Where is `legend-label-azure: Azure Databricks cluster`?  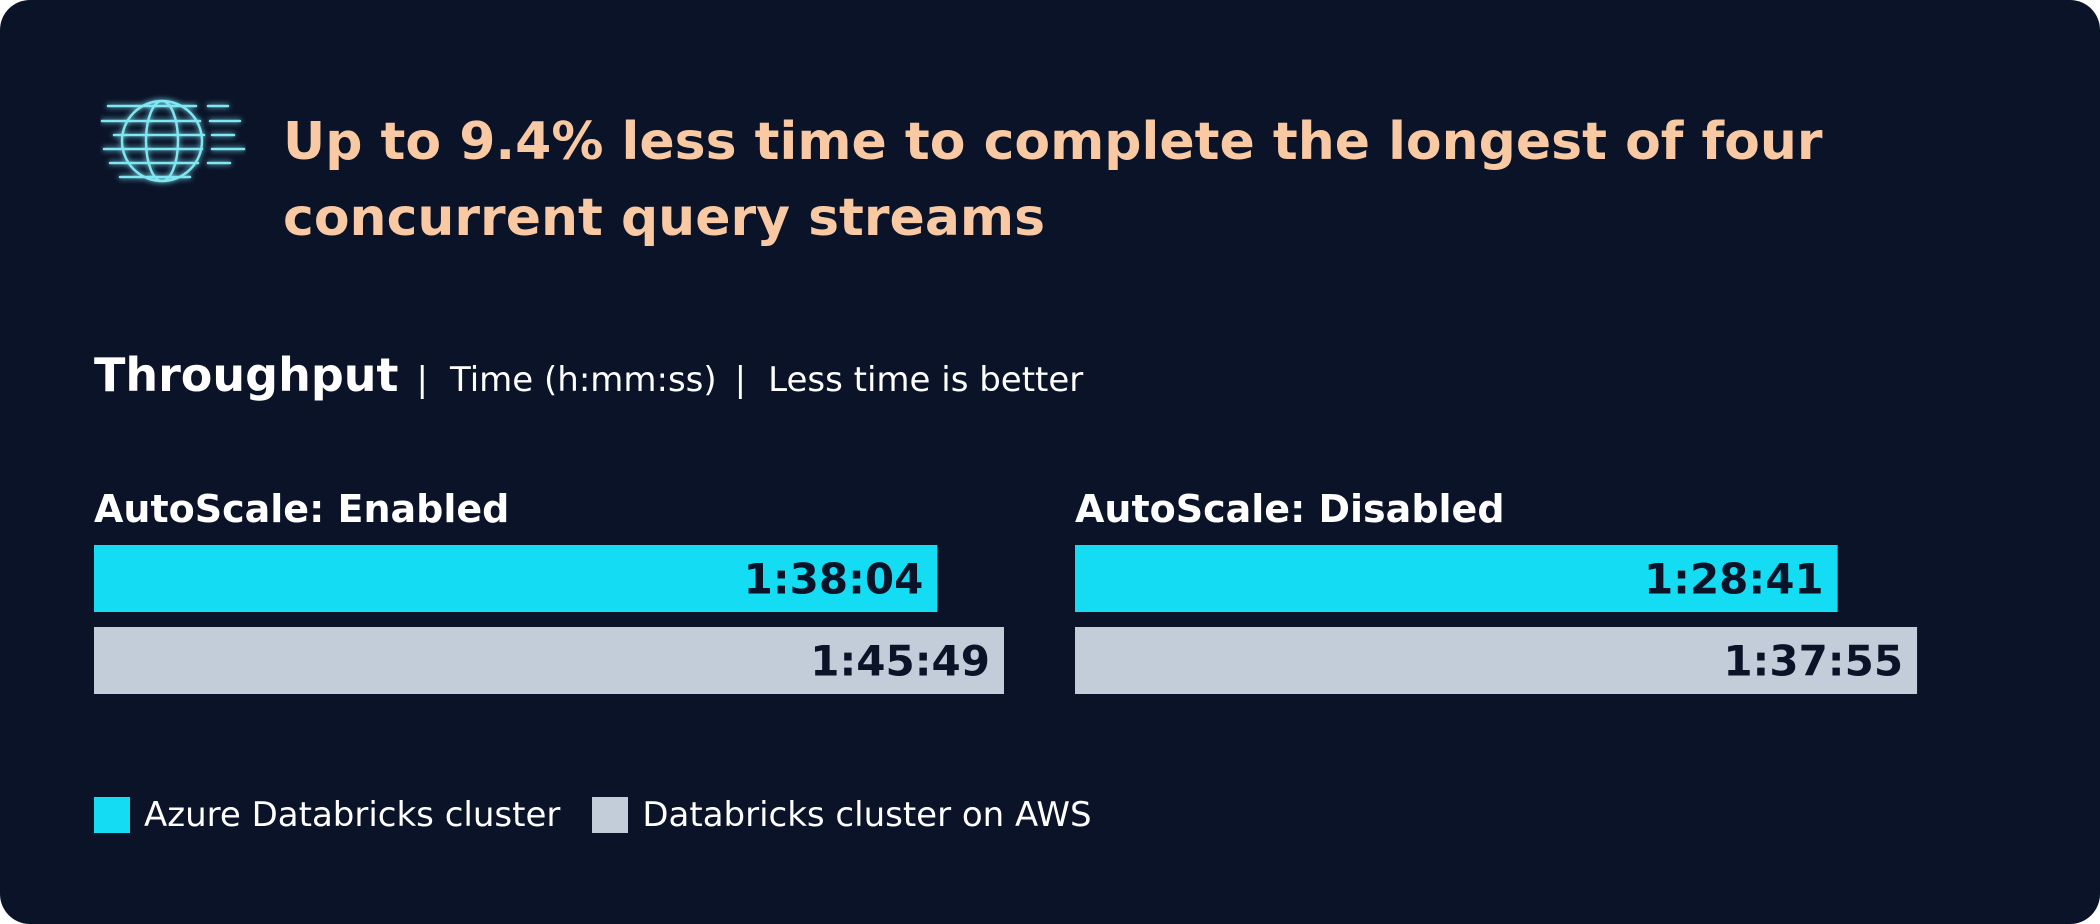 legend-label-azure: Azure Databricks cluster is located at coordinates (352, 815).